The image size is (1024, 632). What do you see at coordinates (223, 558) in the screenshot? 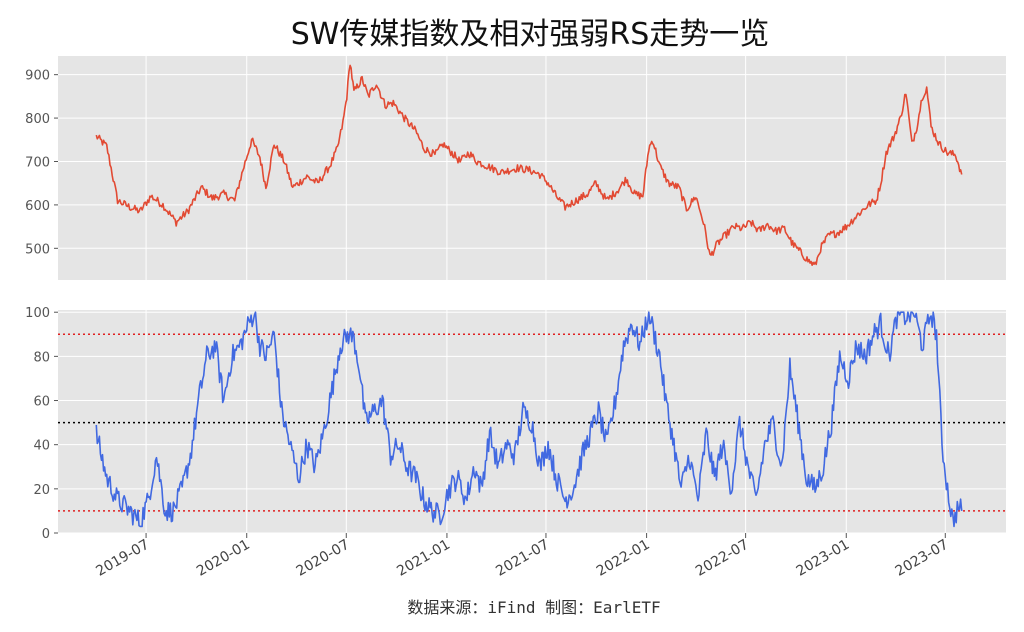
I see `xtick-label: 2020-01` at bounding box center [223, 558].